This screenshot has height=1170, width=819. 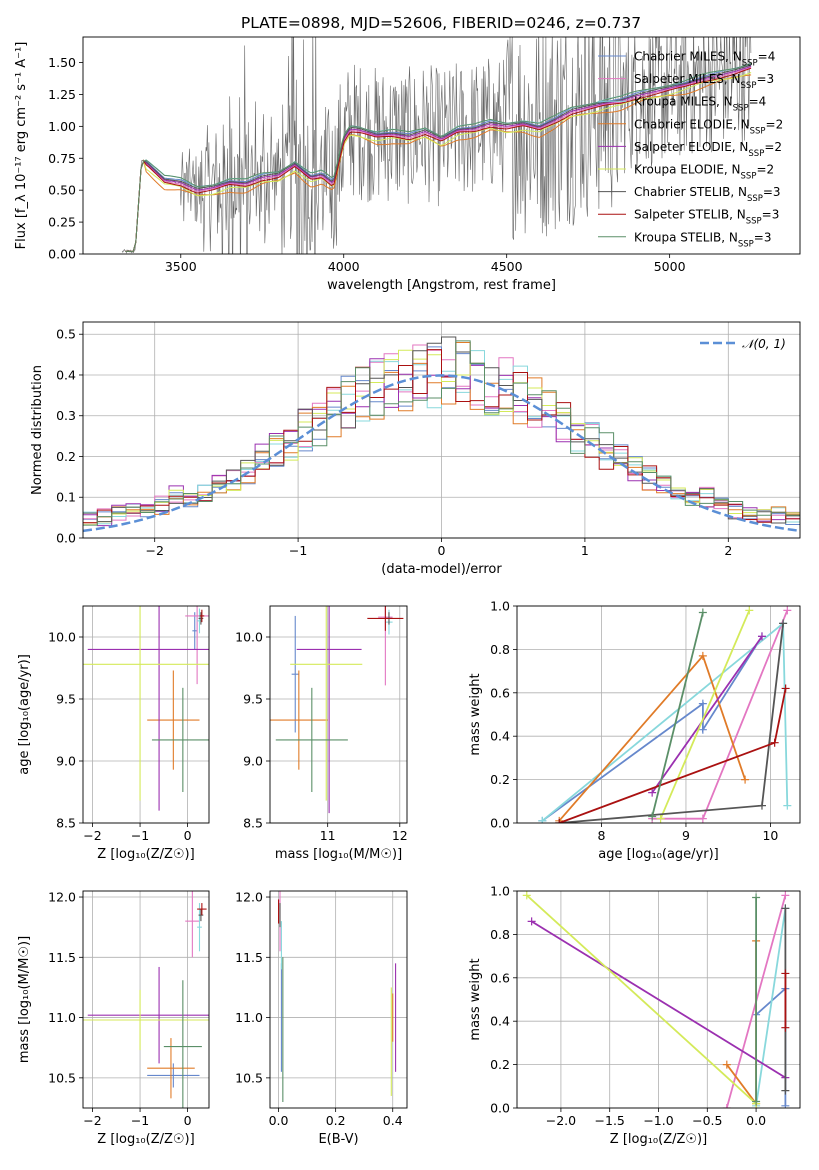 I want to click on legend-label: Chabrier STELIB, NSSP=3, so click(x=707, y=194).